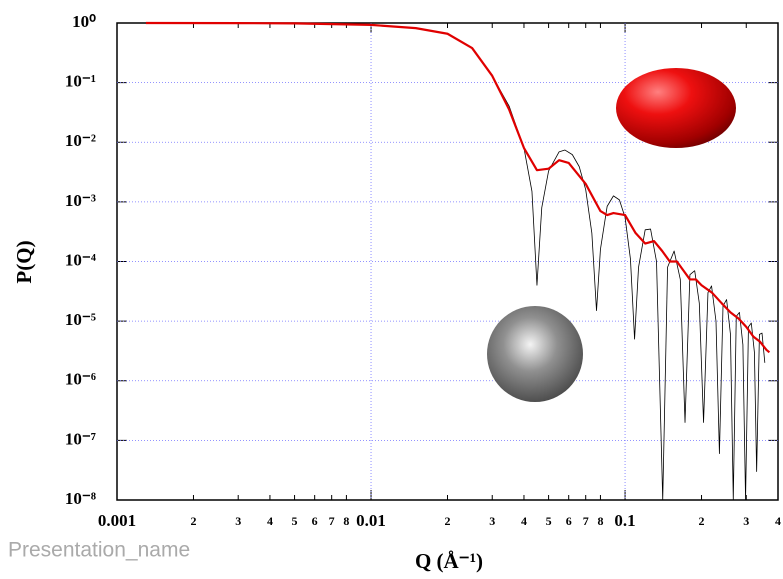 The image size is (783, 579). What do you see at coordinates (80, 379) in the screenshot?
I see `y-tick-label: 10⁻⁶` at bounding box center [80, 379].